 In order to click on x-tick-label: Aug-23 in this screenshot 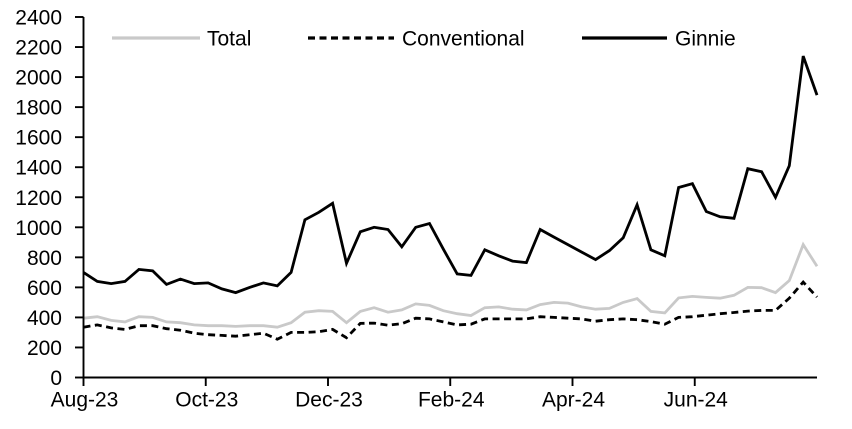, I will do `click(85, 400)`.